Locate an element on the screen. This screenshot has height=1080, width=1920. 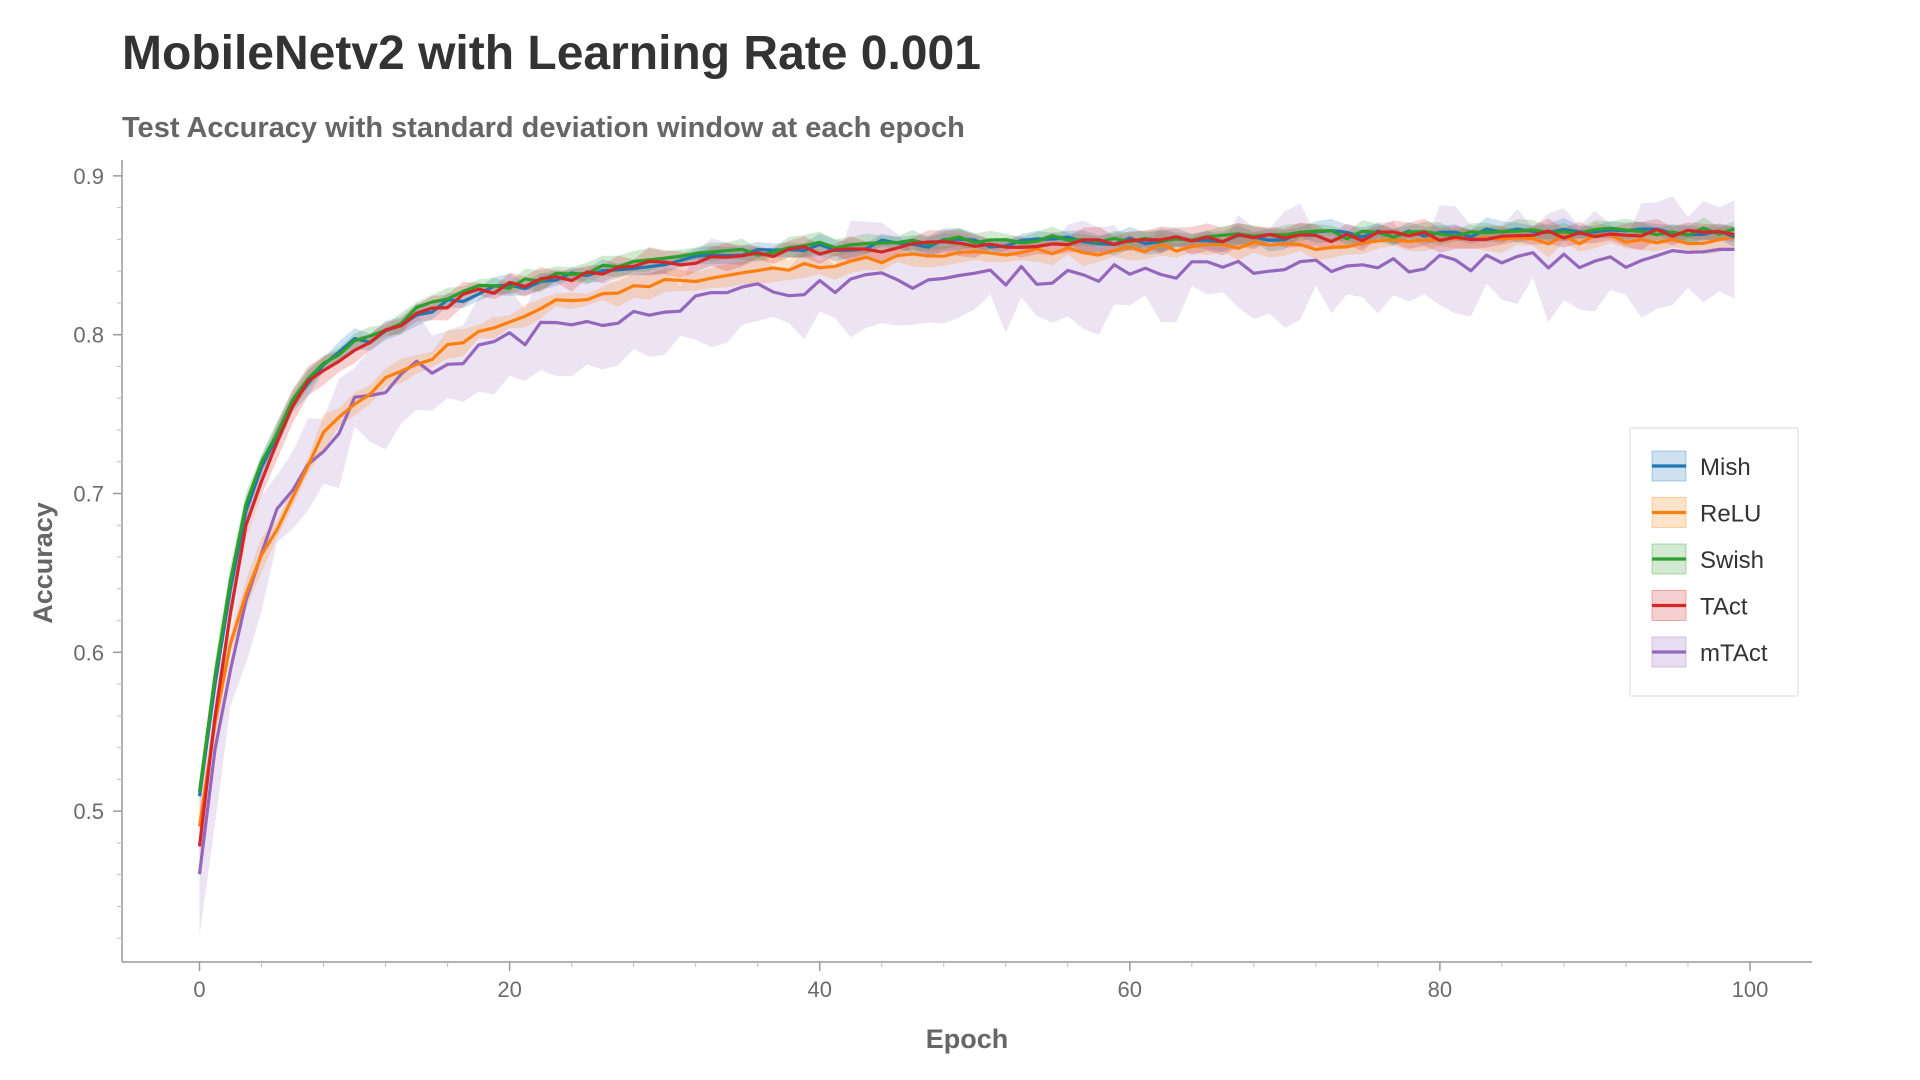
y-ticks: 0.5 0.6 0.7 0.8 0.9 is located at coordinates (97, 551).